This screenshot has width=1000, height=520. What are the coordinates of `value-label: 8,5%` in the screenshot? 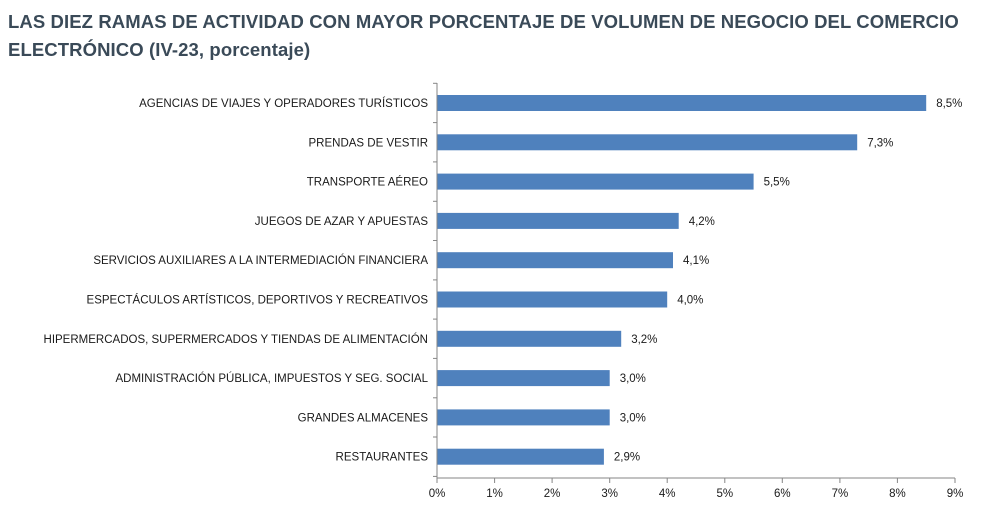 It's located at (949, 104).